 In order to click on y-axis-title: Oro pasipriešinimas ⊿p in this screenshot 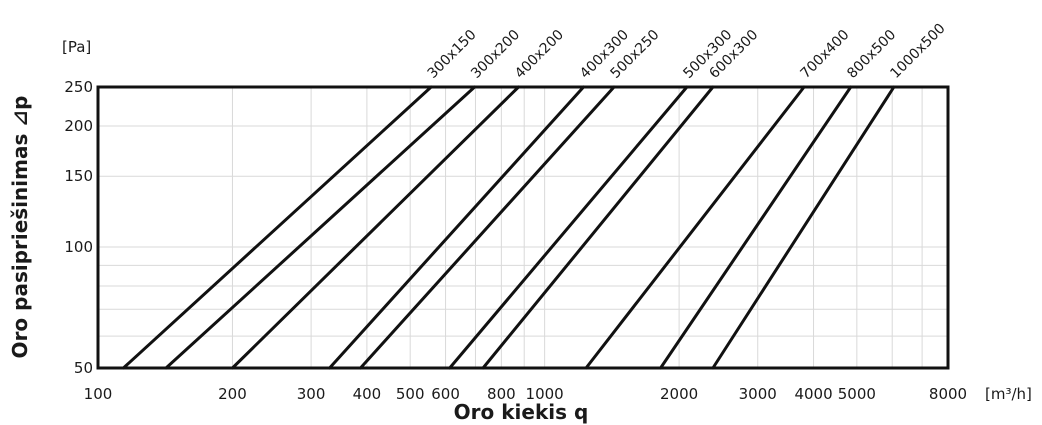, I will do `click(20, 227)`.